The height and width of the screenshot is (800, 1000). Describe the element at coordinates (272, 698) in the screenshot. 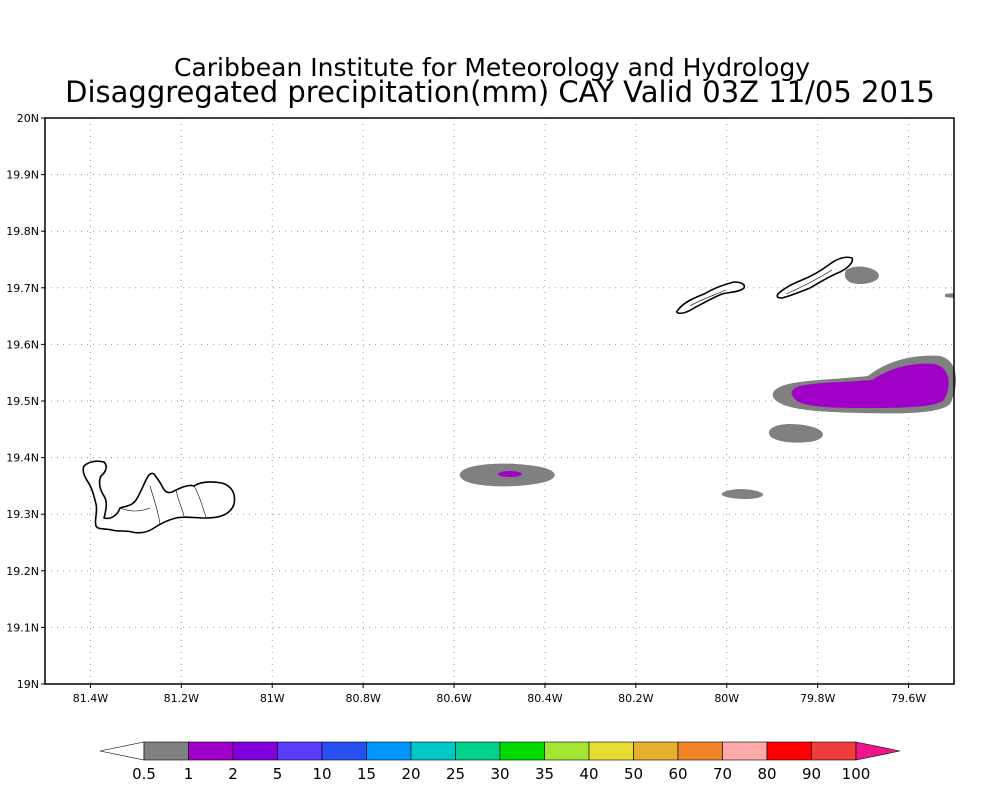

I see `x-tick-label: 81W` at that location.